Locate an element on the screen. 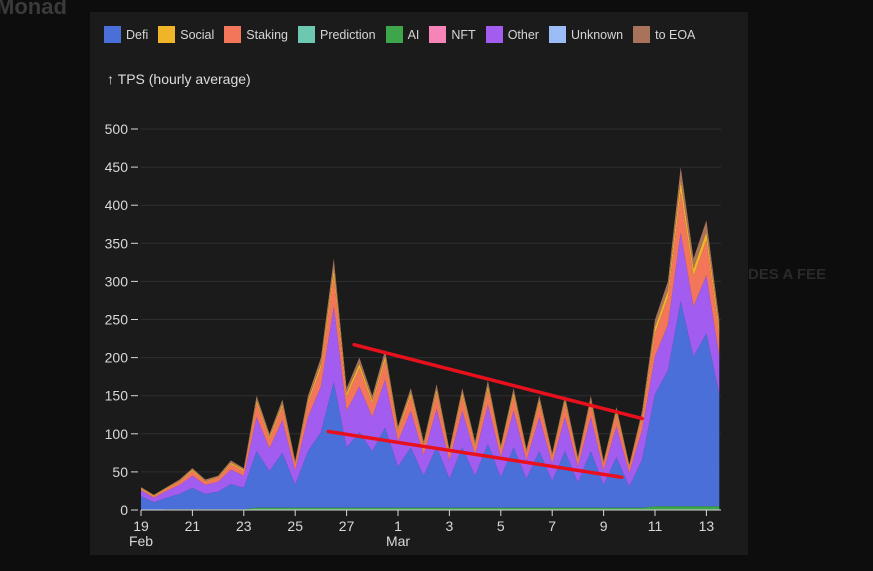 Image resolution: width=873 pixels, height=571 pixels. x-tick-label: 5 is located at coordinates (501, 526).